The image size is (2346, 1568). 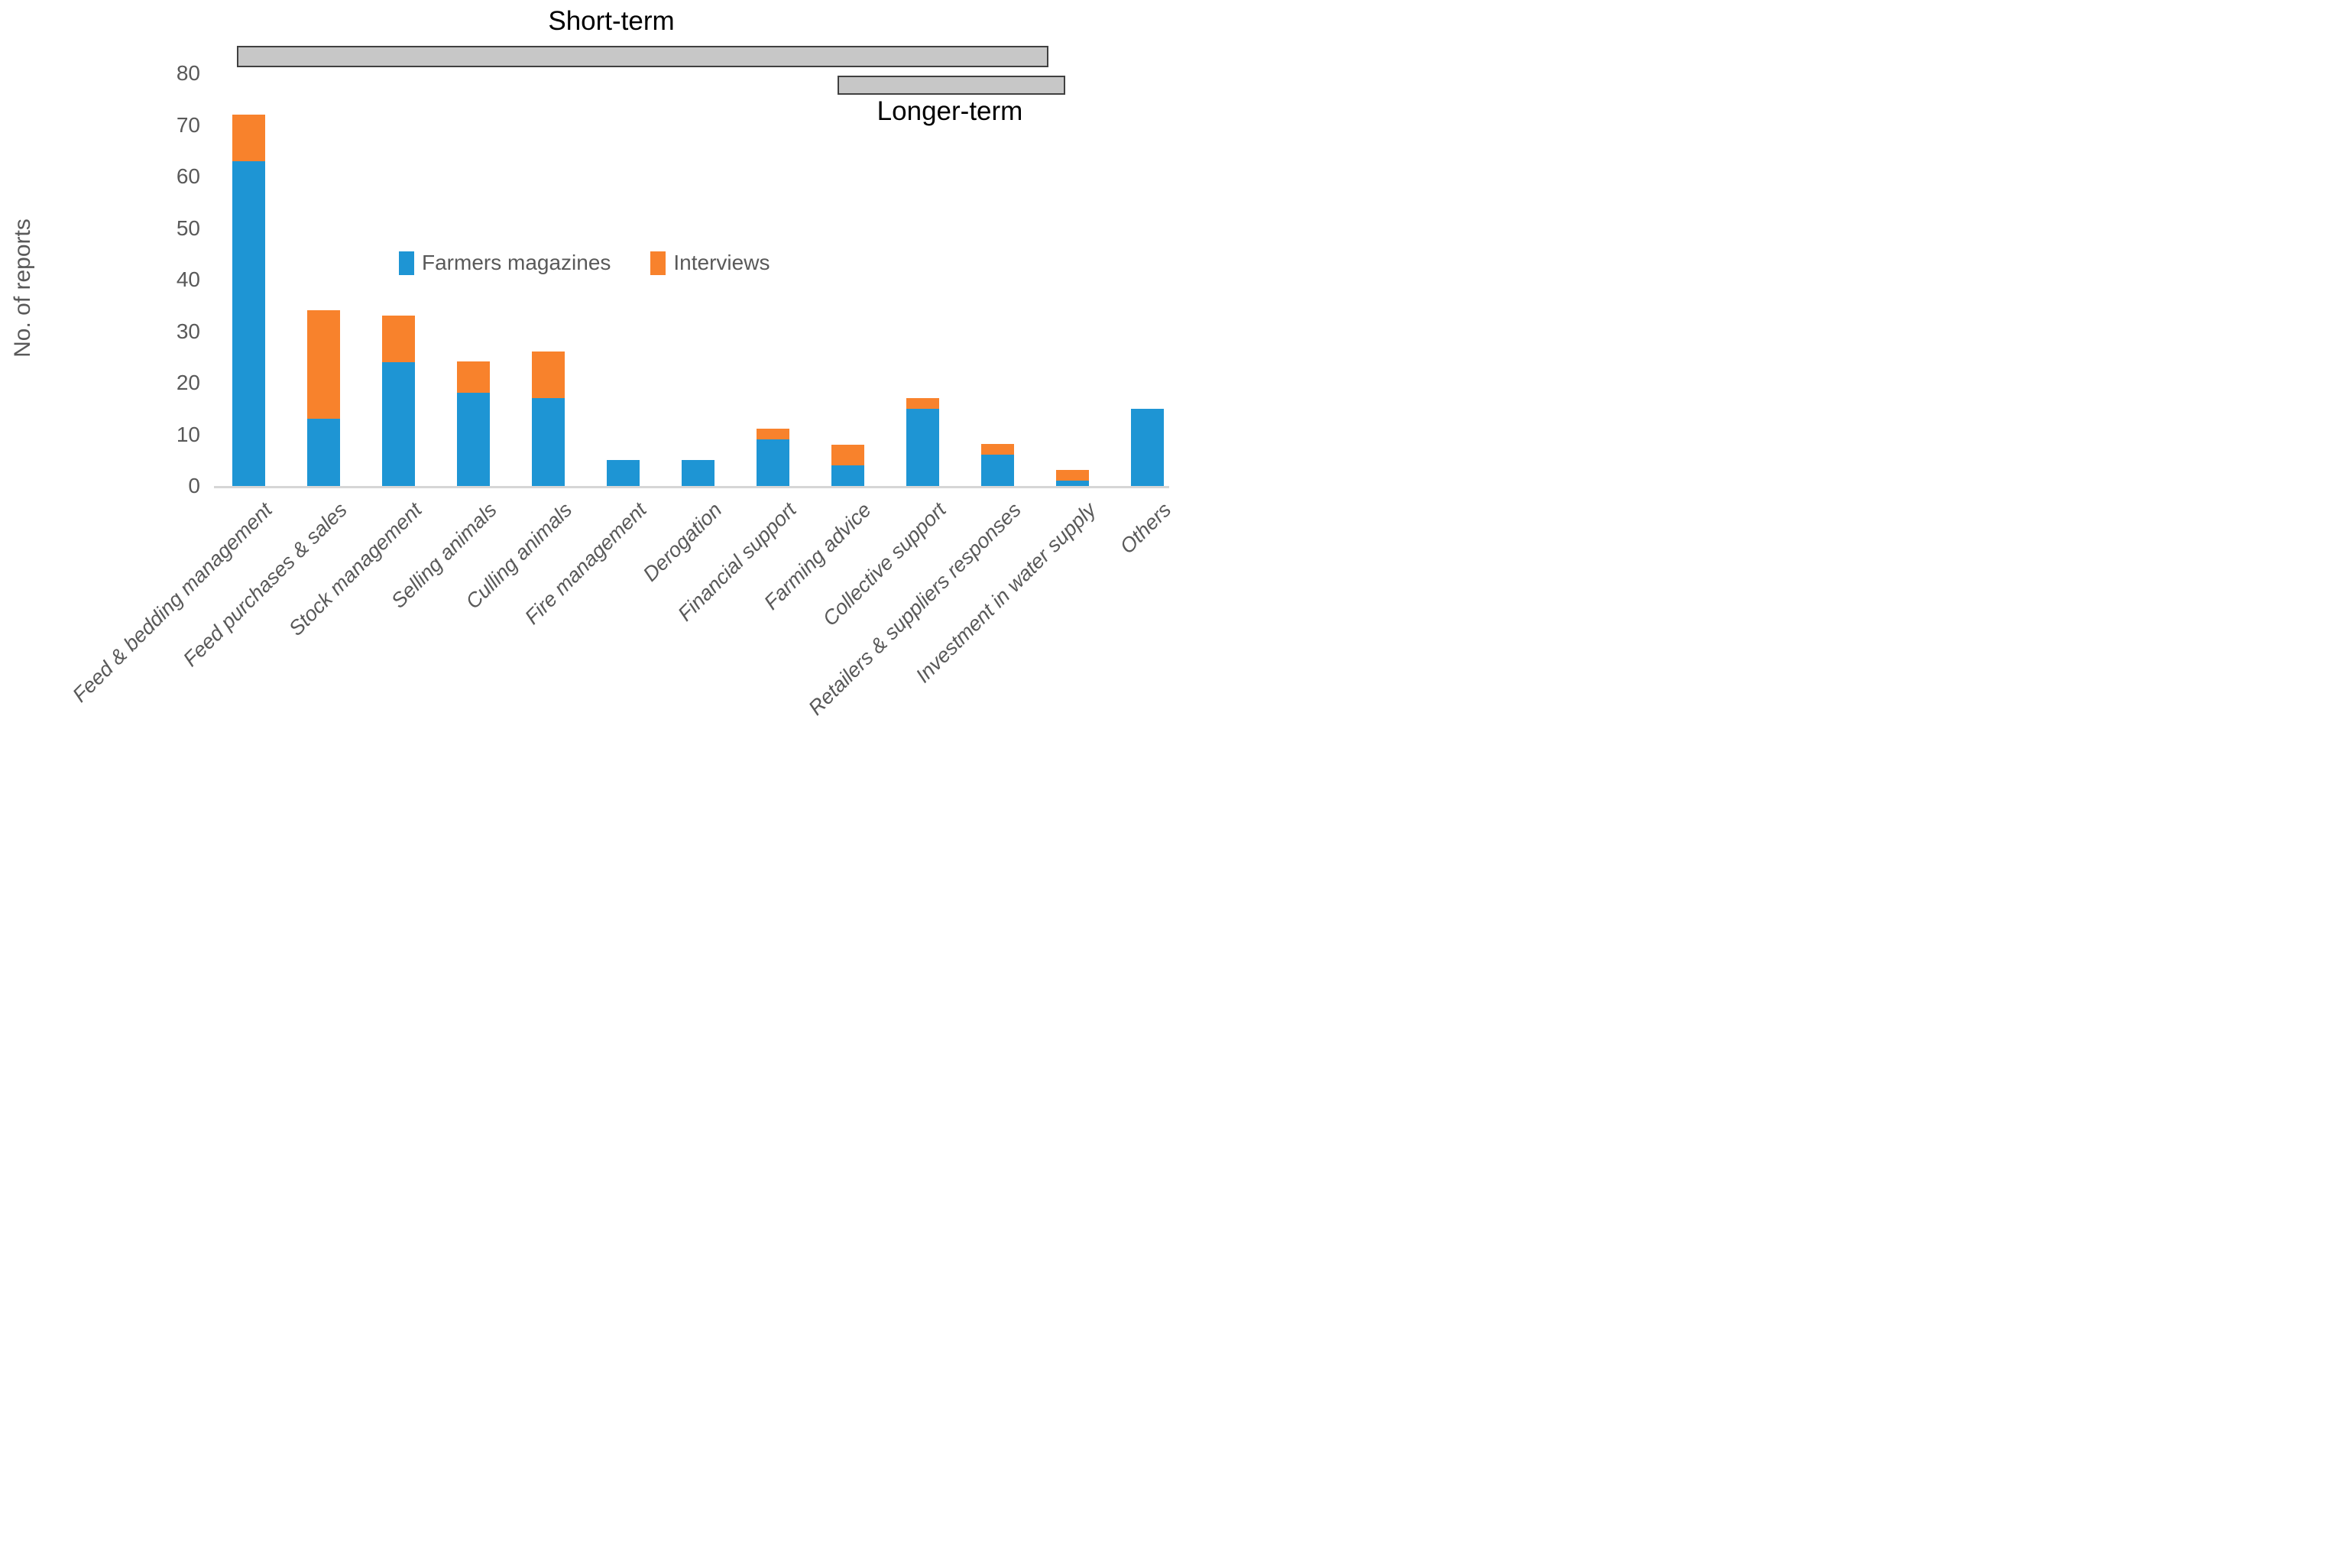 What do you see at coordinates (188, 125) in the screenshot?
I see `y-tick-label: 70` at bounding box center [188, 125].